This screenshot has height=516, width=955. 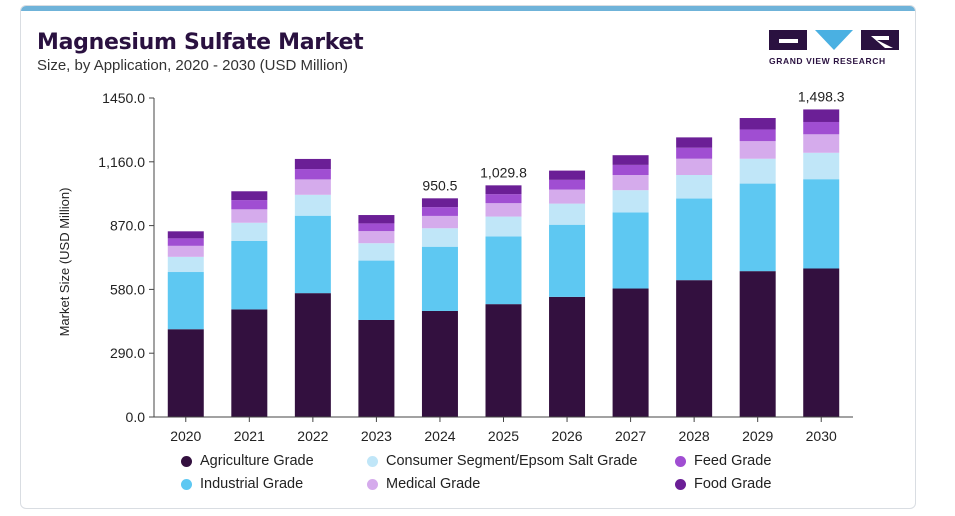 What do you see at coordinates (694, 277) in the screenshot?
I see `bar-stack-2028` at bounding box center [694, 277].